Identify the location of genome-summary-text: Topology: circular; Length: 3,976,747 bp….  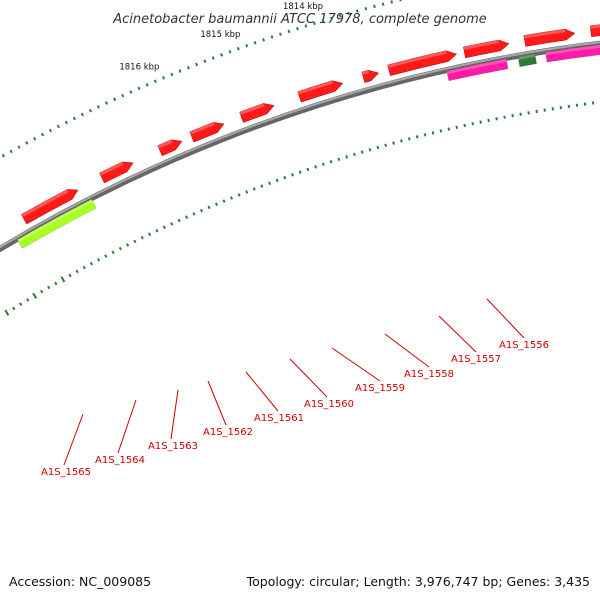
(418, 581).